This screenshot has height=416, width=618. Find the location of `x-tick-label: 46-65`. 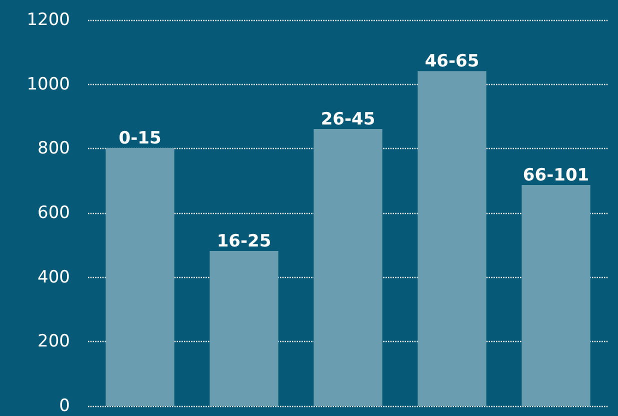

x-tick-label: 46-65 is located at coordinates (452, 62).